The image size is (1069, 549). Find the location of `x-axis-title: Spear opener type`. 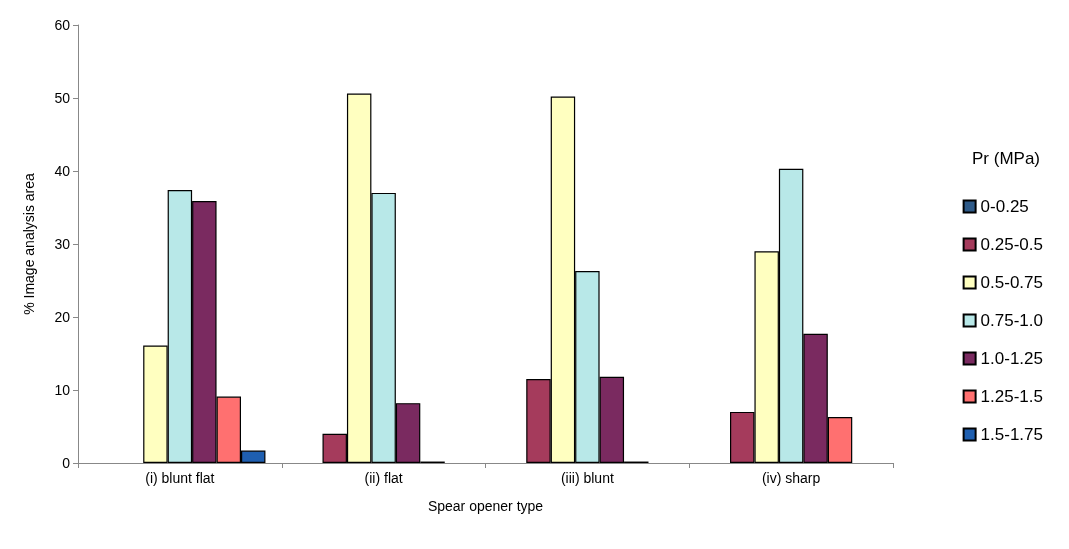

x-axis-title: Spear opener type is located at coordinates (485, 506).